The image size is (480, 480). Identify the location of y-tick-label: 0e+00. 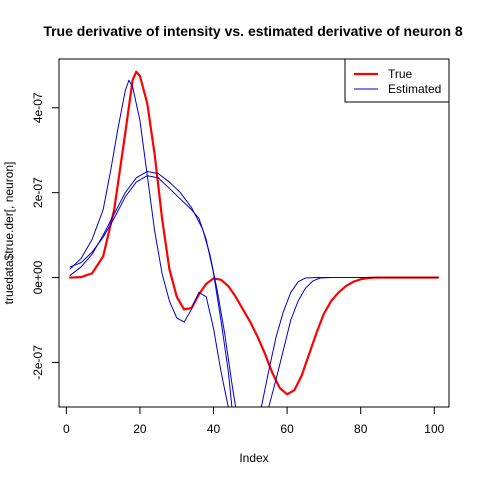
(38, 277).